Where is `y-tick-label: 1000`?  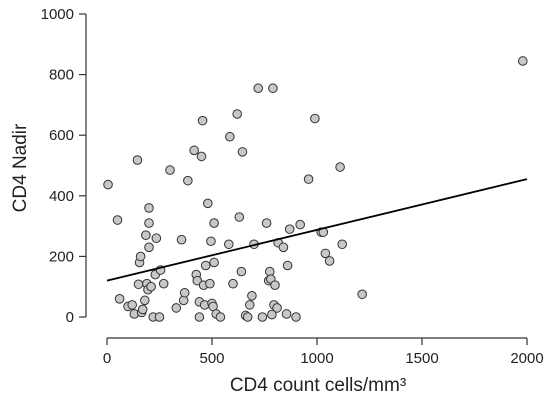
y-tick-label: 1000 is located at coordinates (57, 14).